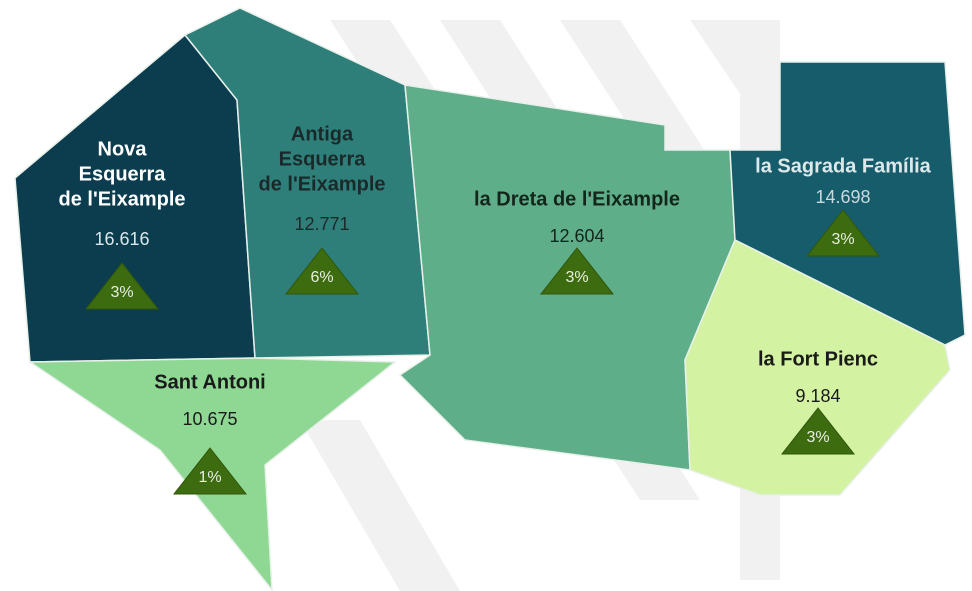 This screenshot has width=972, height=591. Describe the element at coordinates (321, 277) in the screenshot. I see `change-value: 6%` at that location.